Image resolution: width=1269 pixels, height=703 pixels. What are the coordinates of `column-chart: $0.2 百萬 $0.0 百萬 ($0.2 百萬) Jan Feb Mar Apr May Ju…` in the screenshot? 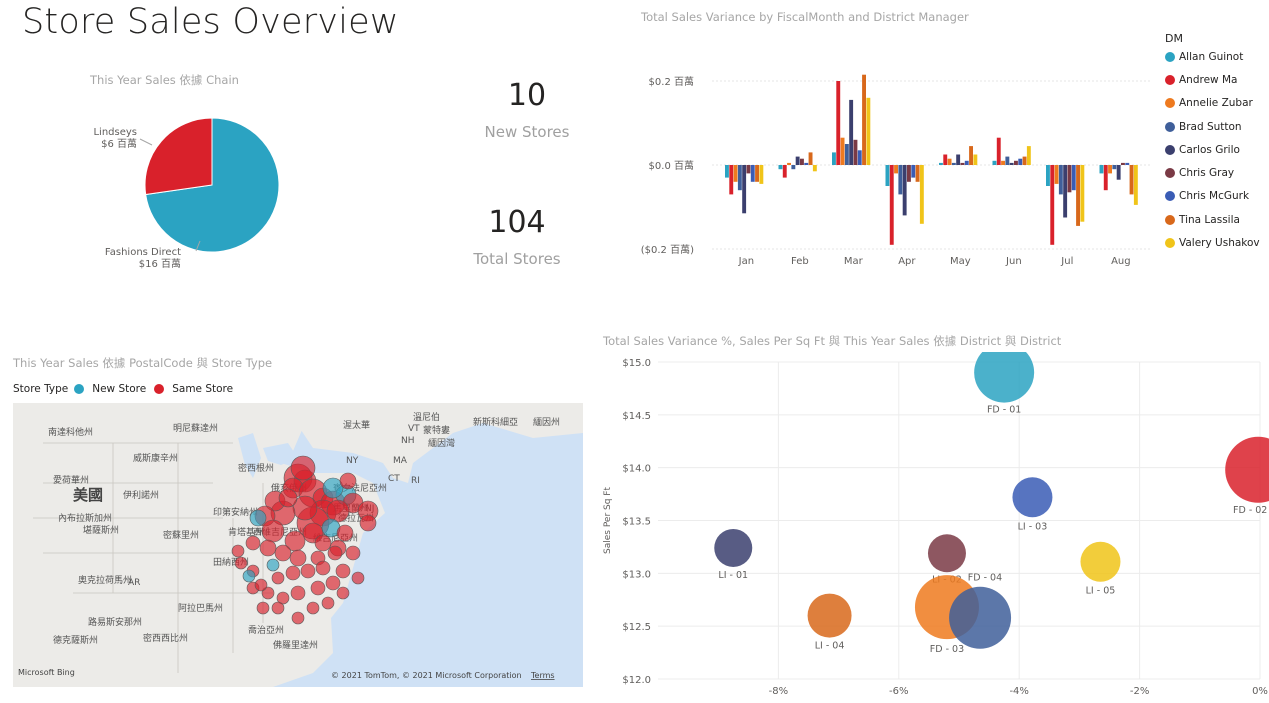 It's located at (895, 170).